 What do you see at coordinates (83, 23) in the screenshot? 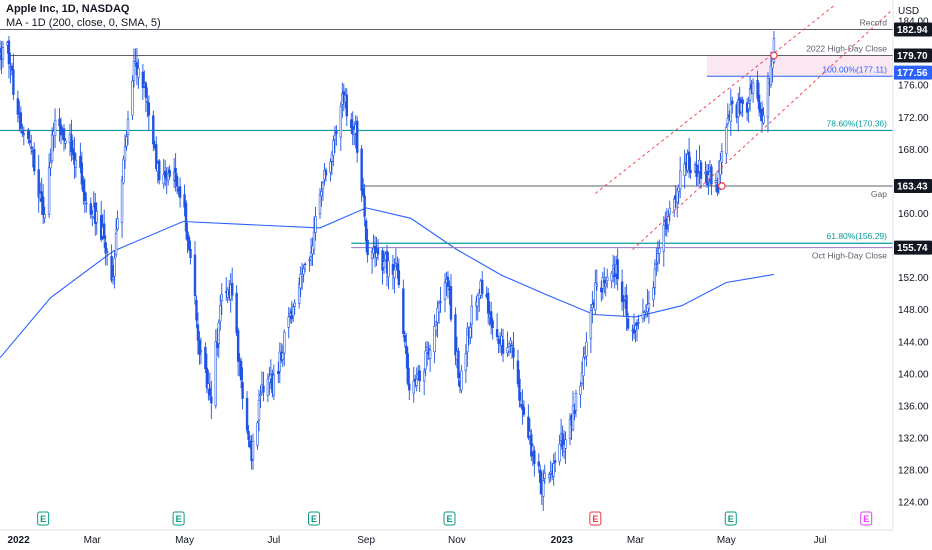
I see `indicator-legend: MA - 1D (200, close, 0, SMA, 5)` at bounding box center [83, 23].